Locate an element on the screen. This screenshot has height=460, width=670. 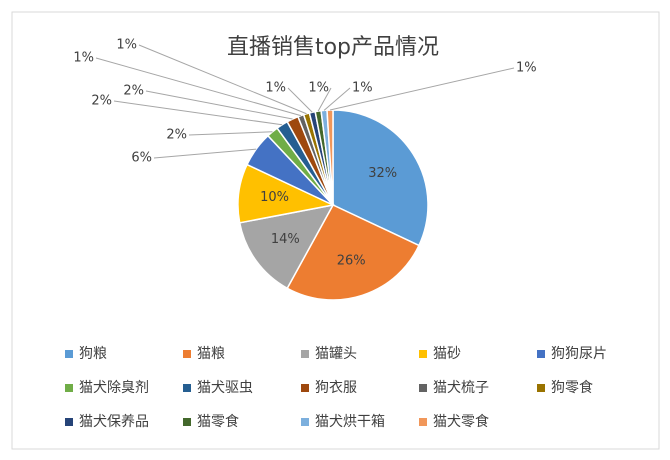
legend-label: 猫粮 is located at coordinates (211, 354).